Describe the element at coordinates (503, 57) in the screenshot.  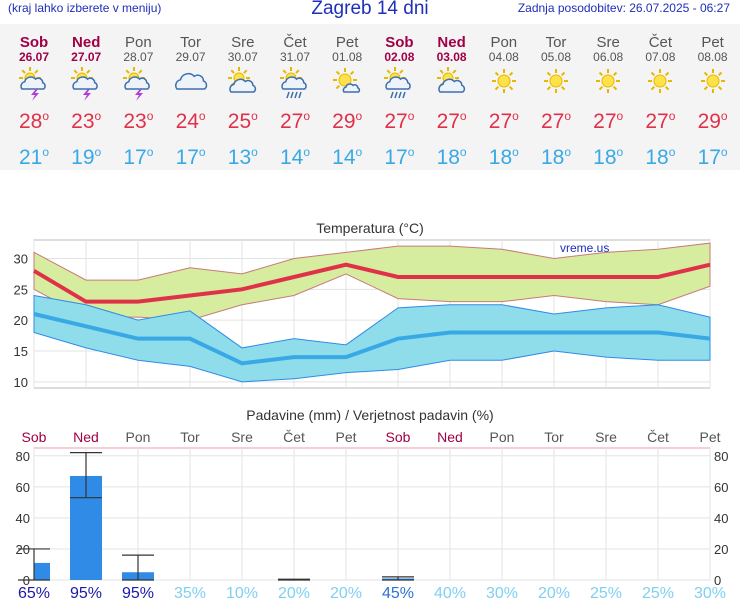
I see `day-date: 04.08` at that location.